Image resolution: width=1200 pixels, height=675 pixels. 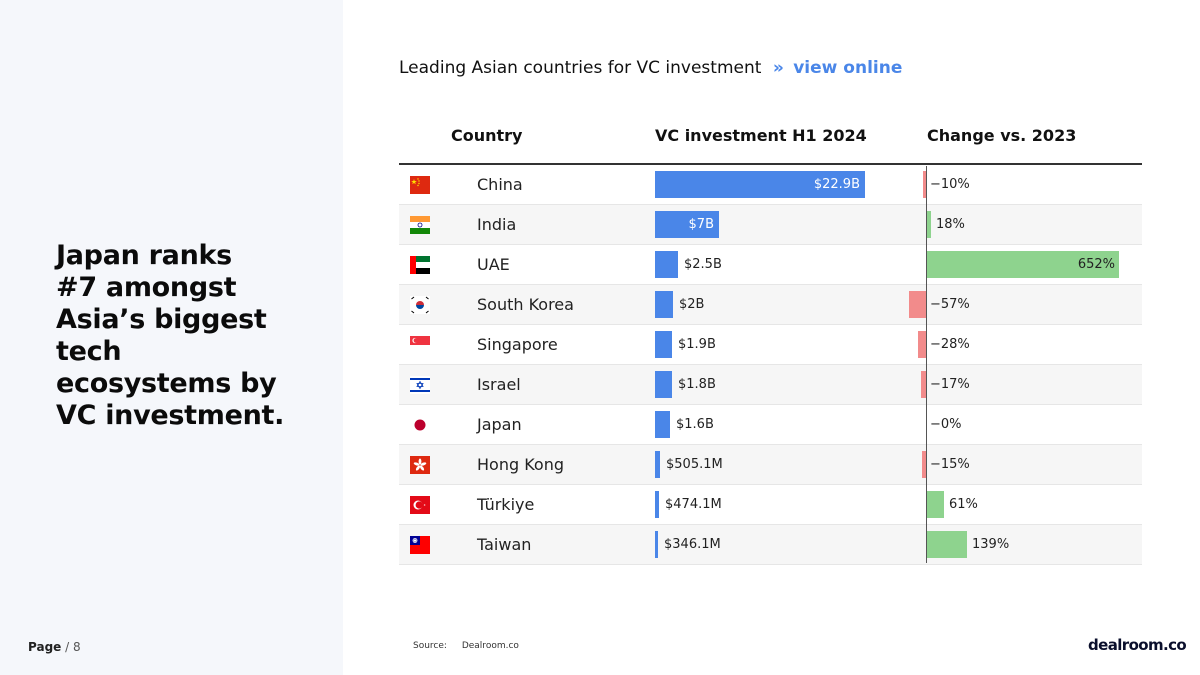 What do you see at coordinates (963, 504) in the screenshot?
I see `change-label: 61%` at bounding box center [963, 504].